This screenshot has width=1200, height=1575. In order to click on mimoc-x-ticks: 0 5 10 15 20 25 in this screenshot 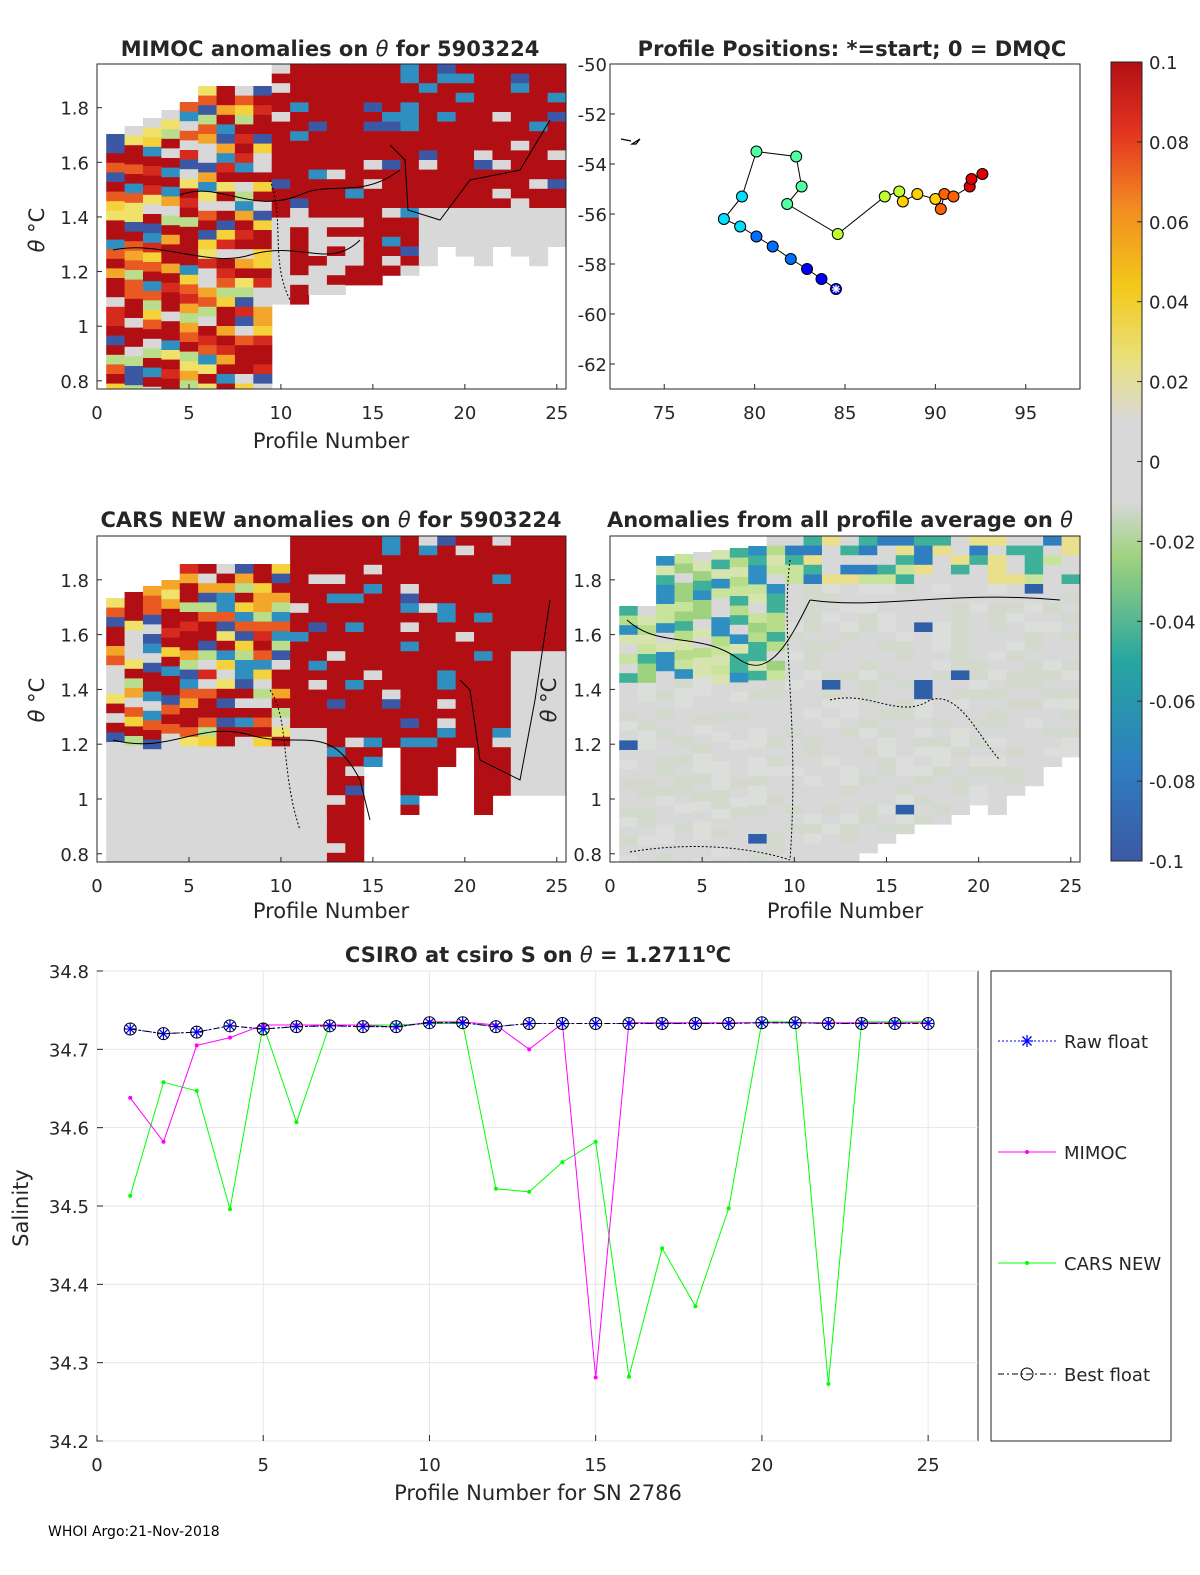, I will do `click(329, 404)`.